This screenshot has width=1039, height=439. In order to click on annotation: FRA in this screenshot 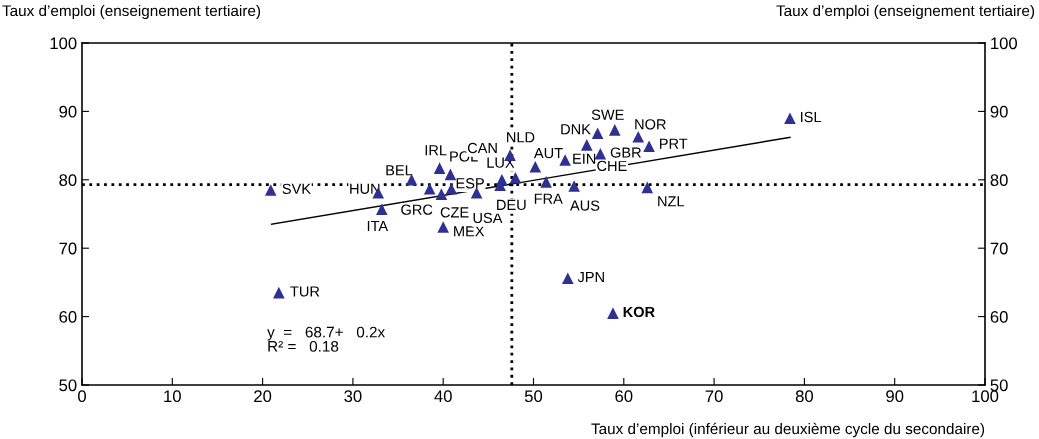, I will do `click(548, 198)`.